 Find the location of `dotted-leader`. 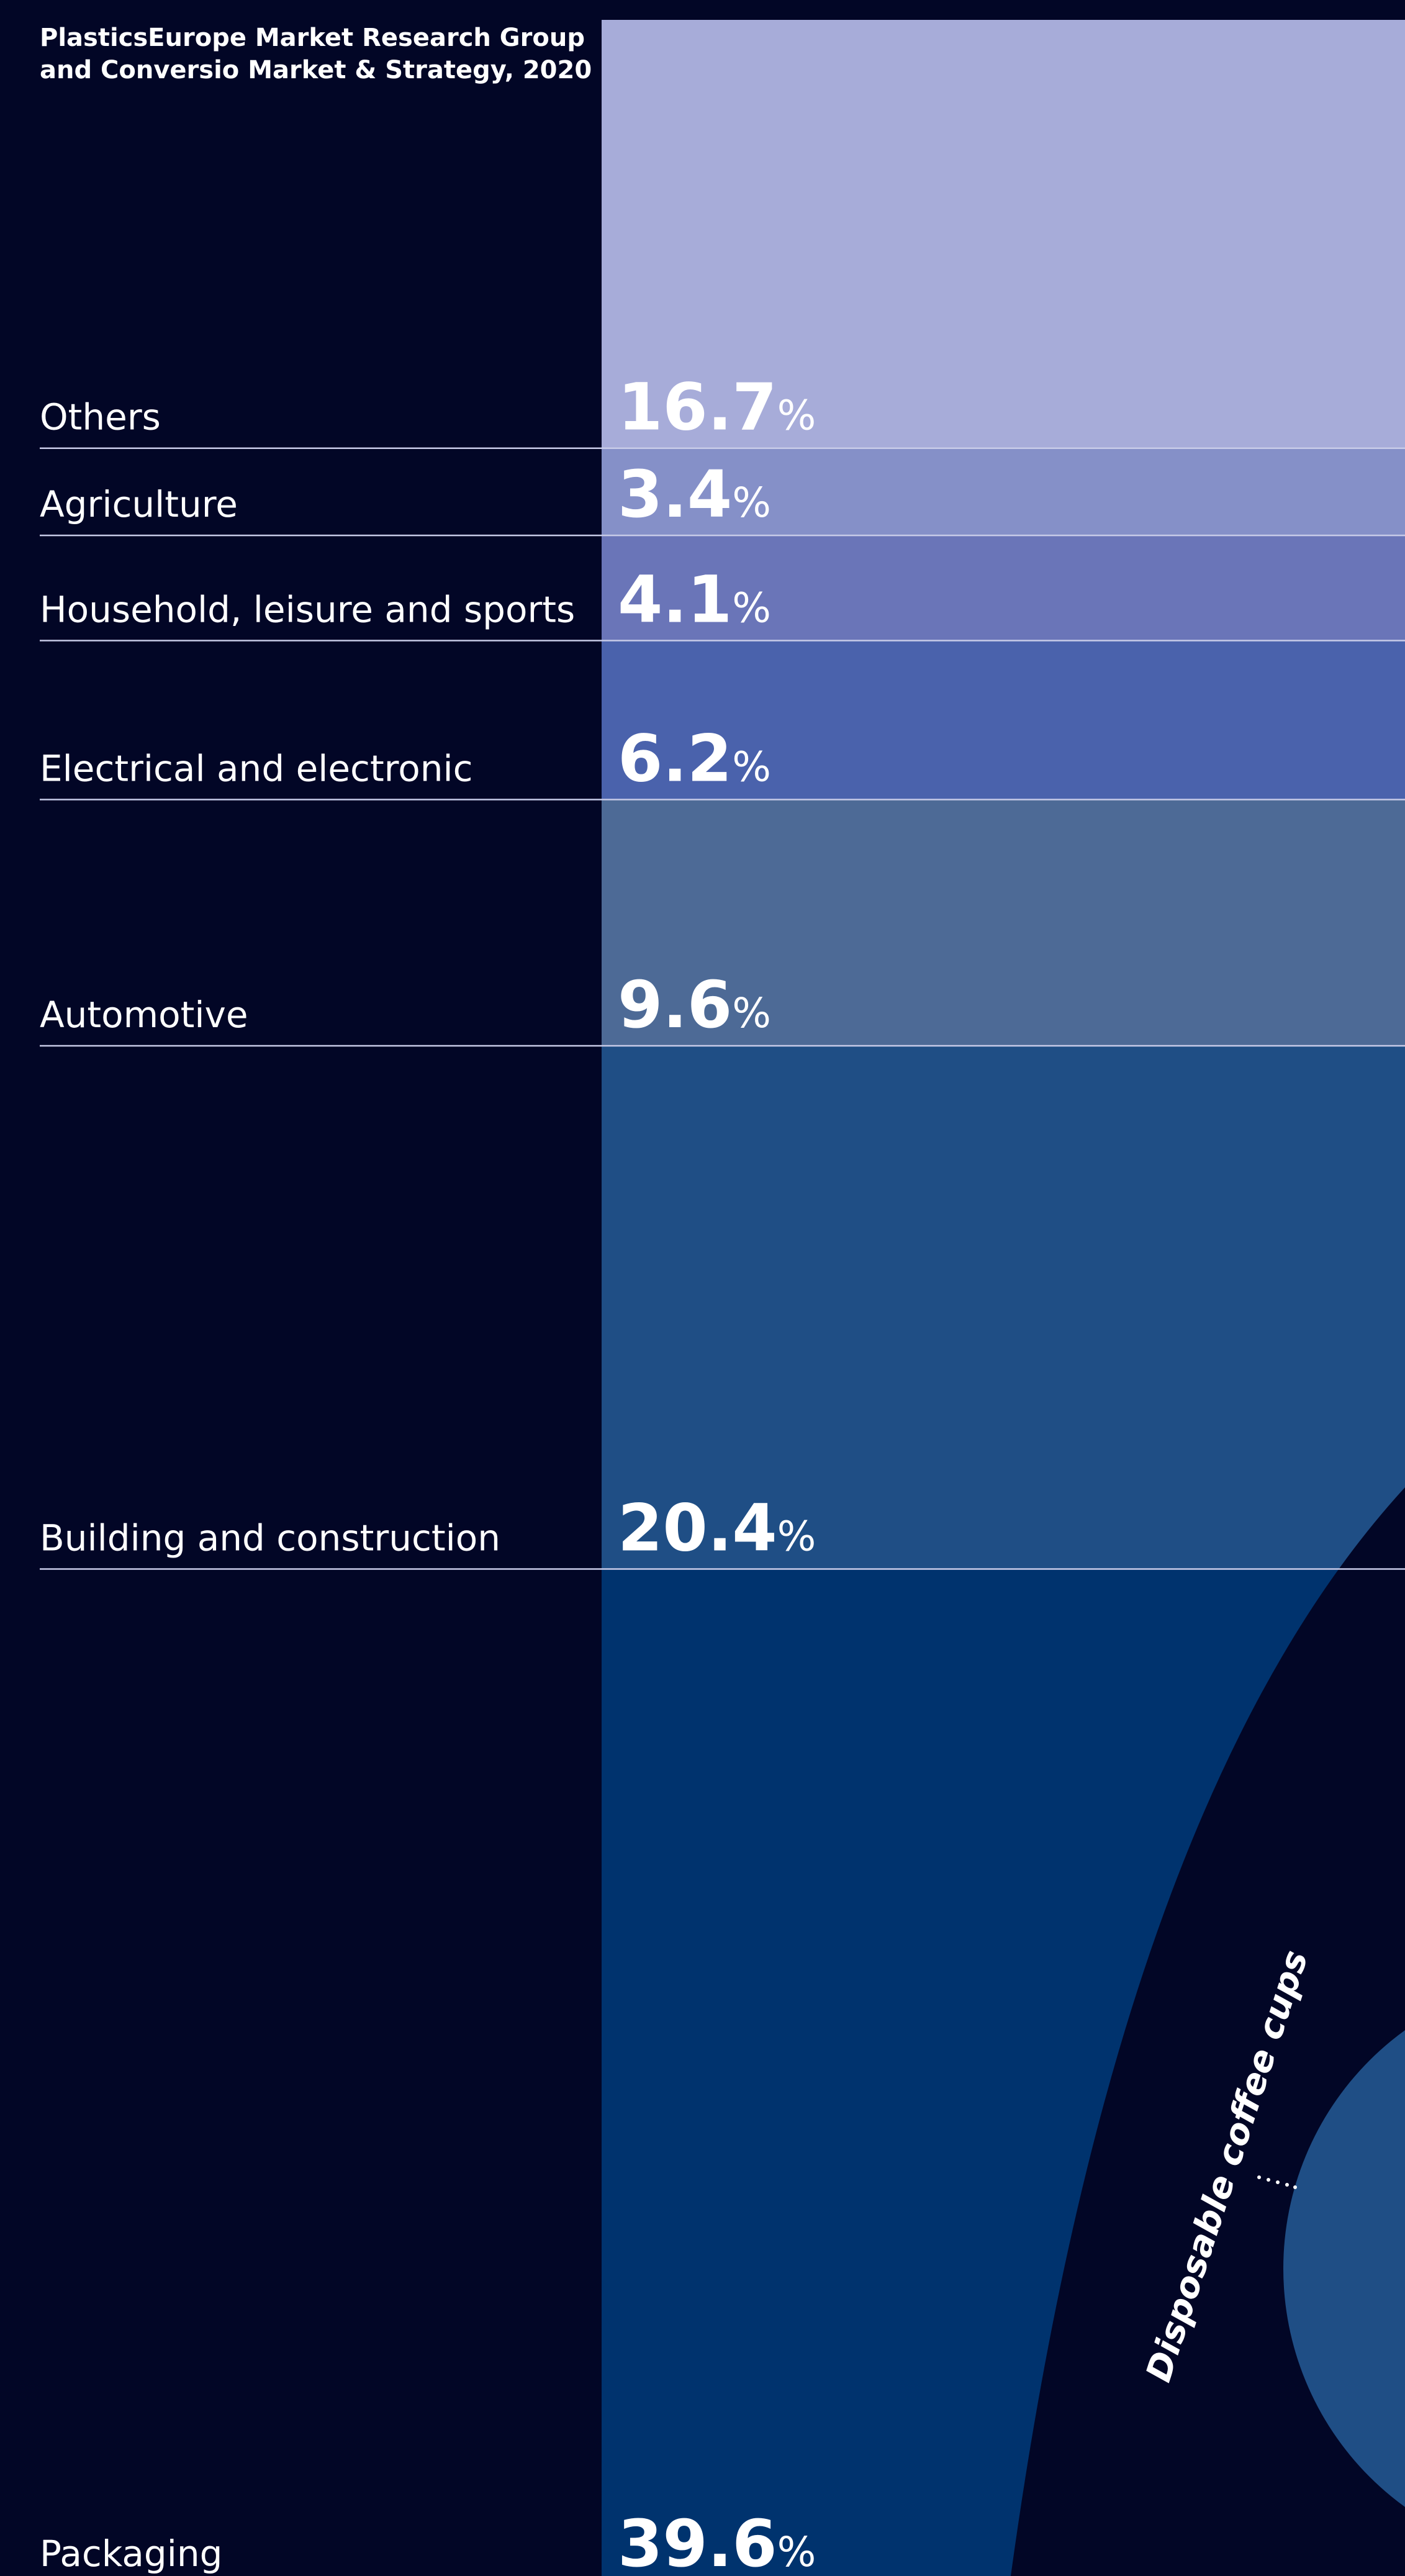

dotted-leader is located at coordinates (1277, 2182).